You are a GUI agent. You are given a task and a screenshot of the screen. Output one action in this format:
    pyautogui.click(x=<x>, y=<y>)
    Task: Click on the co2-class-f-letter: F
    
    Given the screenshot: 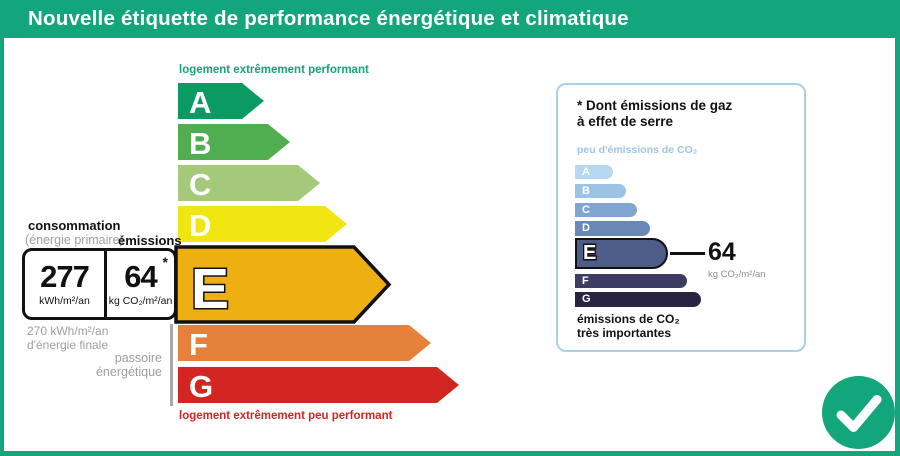 What is the action you would take?
    pyautogui.click(x=585, y=281)
    